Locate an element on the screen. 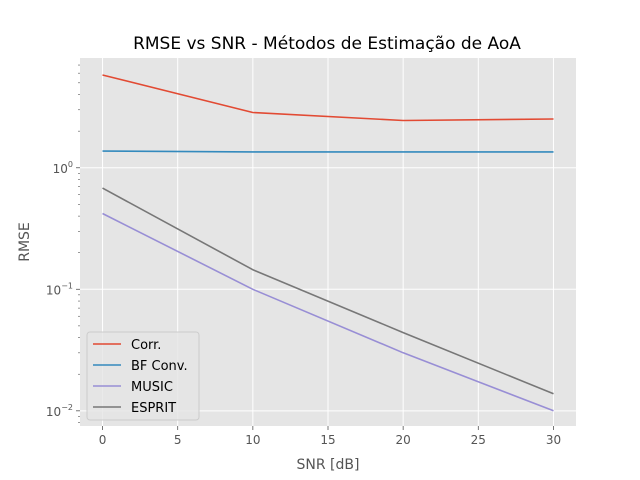 This screenshot has height=480, width=640. y-tick-label: 10⁰ is located at coordinates (63, 168).